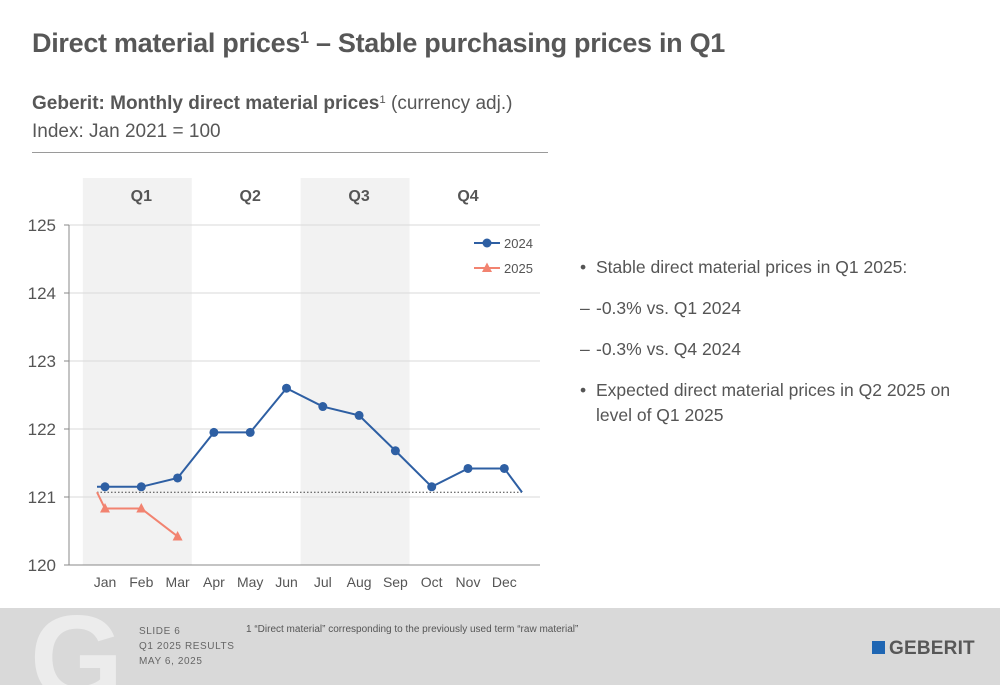  What do you see at coordinates (42, 361) in the screenshot?
I see `y-tick-label: 123` at bounding box center [42, 361].